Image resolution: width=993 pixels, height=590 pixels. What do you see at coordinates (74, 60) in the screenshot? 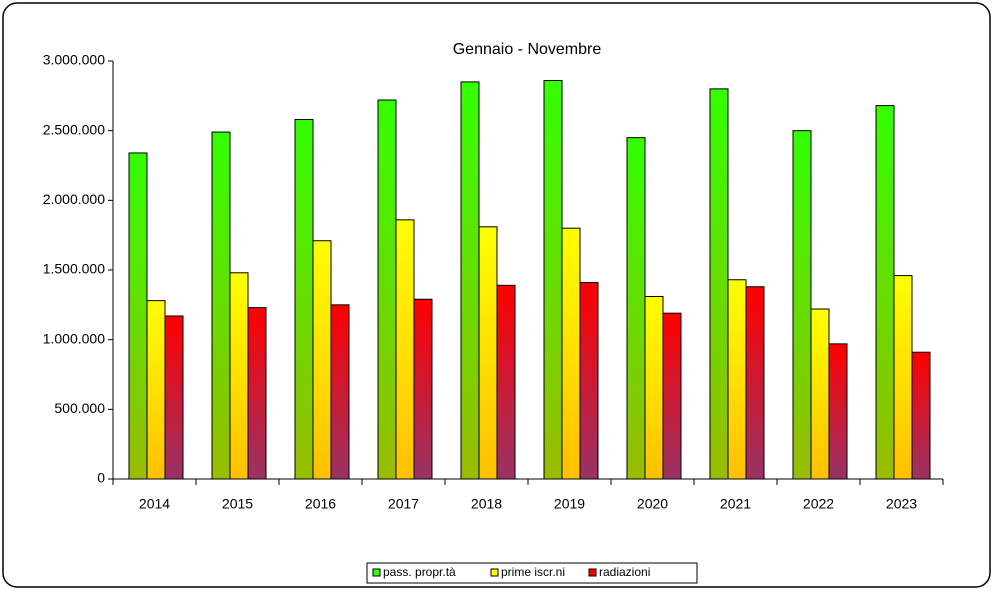
I see `y-tick-label: 3.000.000` at bounding box center [74, 60].